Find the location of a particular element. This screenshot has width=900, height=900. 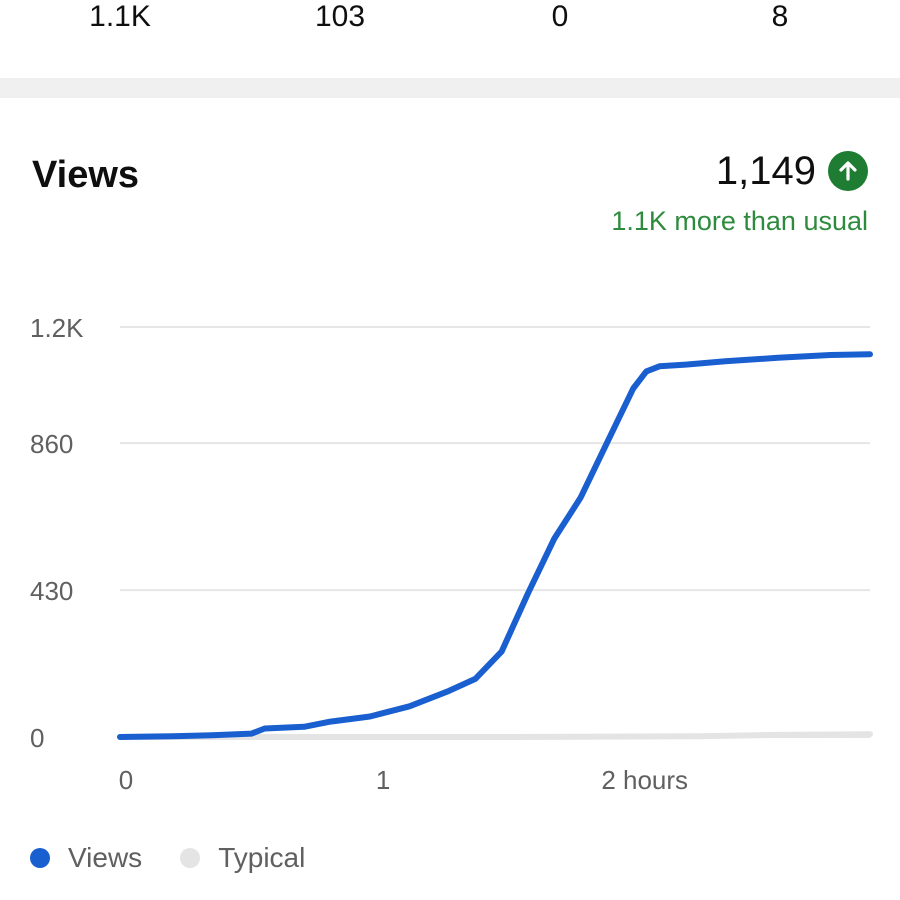

views-card-title: Views is located at coordinates (86, 175).